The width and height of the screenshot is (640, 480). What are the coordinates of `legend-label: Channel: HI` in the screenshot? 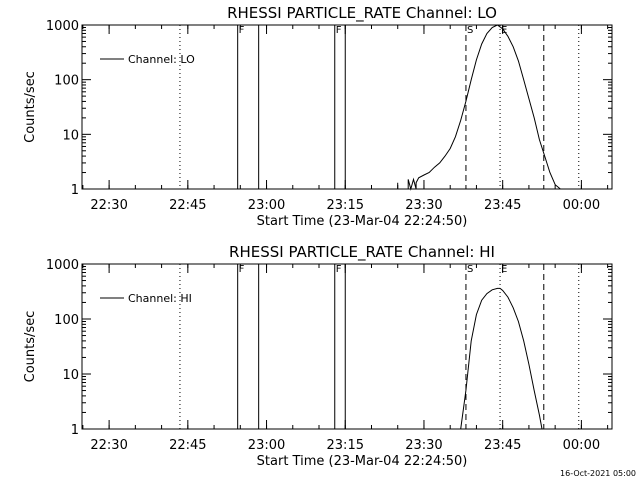 It's located at (160, 298).